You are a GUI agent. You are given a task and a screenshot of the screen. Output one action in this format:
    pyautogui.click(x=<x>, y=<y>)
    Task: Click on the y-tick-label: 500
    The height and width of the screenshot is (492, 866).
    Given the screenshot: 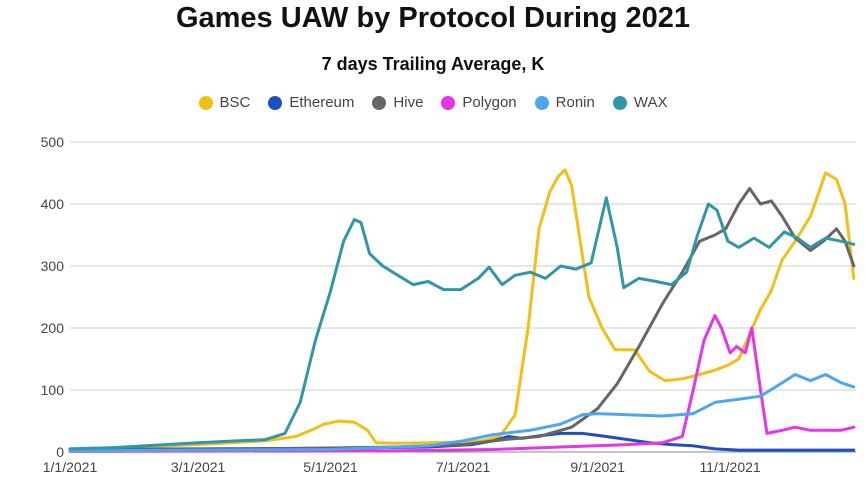 What is the action you would take?
    pyautogui.click(x=53, y=142)
    